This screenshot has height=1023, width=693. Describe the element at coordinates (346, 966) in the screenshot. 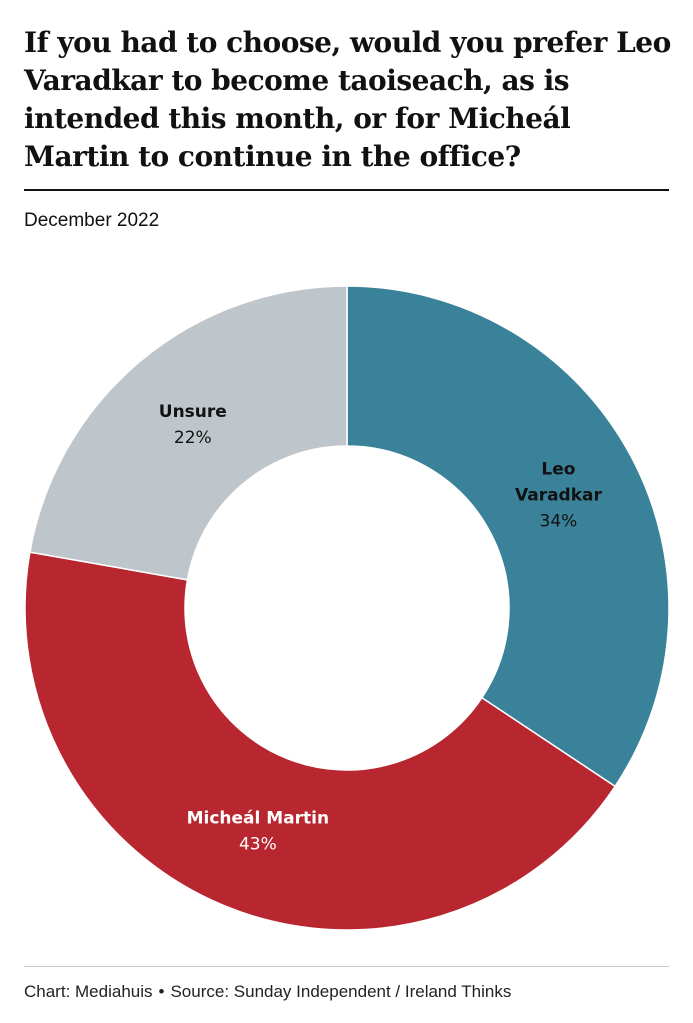

I see `footer-divider` at that location.